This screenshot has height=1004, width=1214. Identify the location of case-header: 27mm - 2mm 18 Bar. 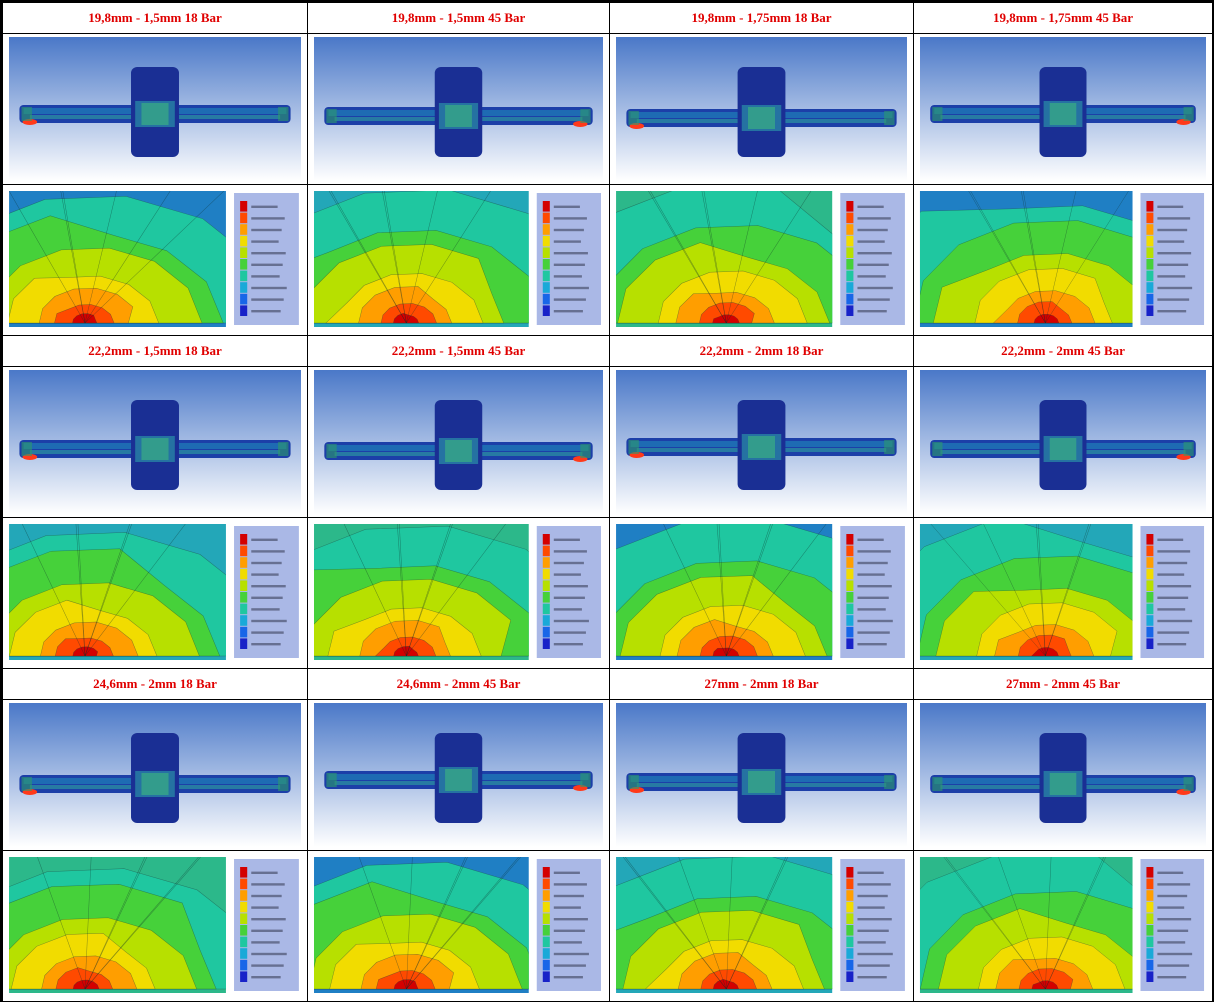
(761, 684).